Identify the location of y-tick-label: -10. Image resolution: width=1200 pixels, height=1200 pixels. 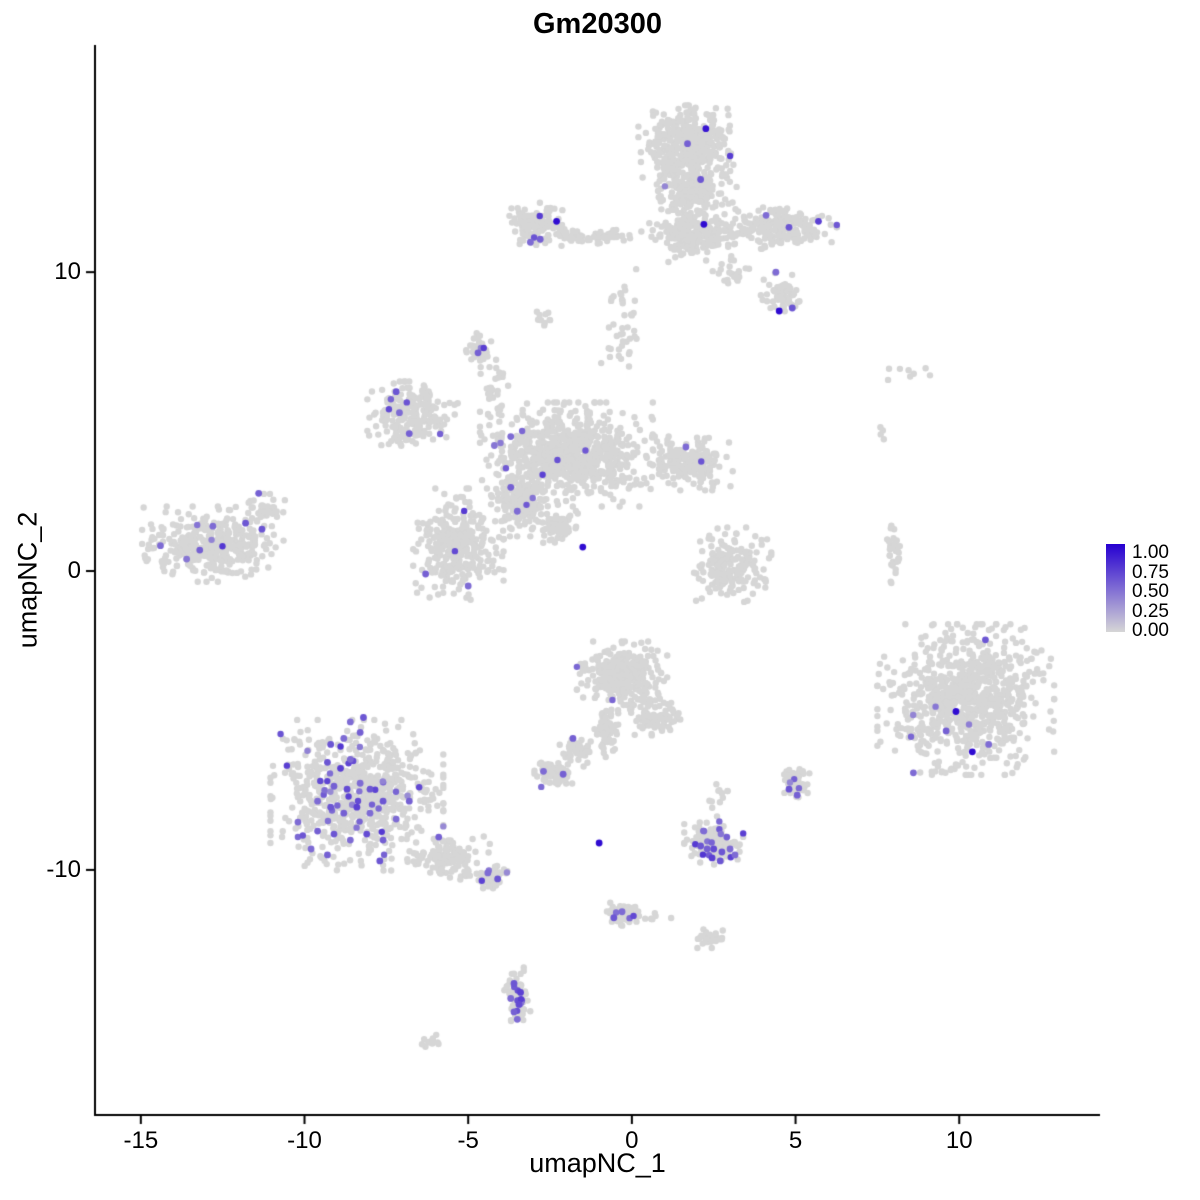
(63, 869).